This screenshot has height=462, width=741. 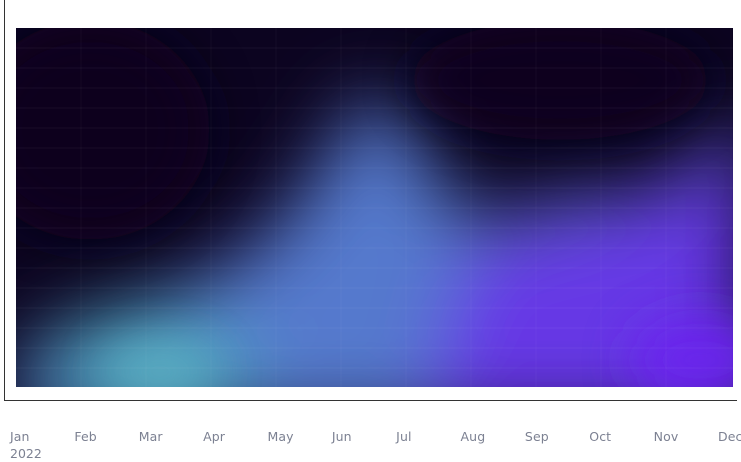 What do you see at coordinates (160, 365) in the screenshot?
I see `highlight-teal` at bounding box center [160, 365].